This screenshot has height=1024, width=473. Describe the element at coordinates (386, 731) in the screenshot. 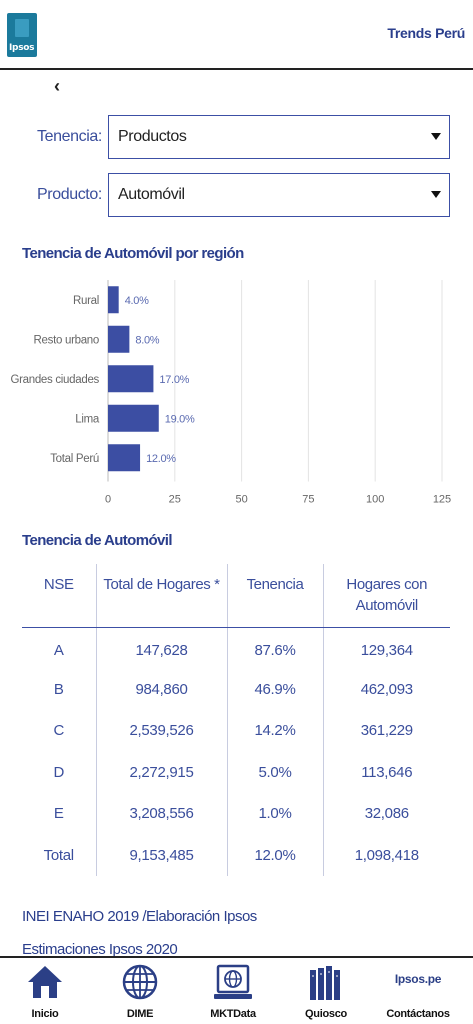

I see `cell-hogares-con: 361,229` at that location.